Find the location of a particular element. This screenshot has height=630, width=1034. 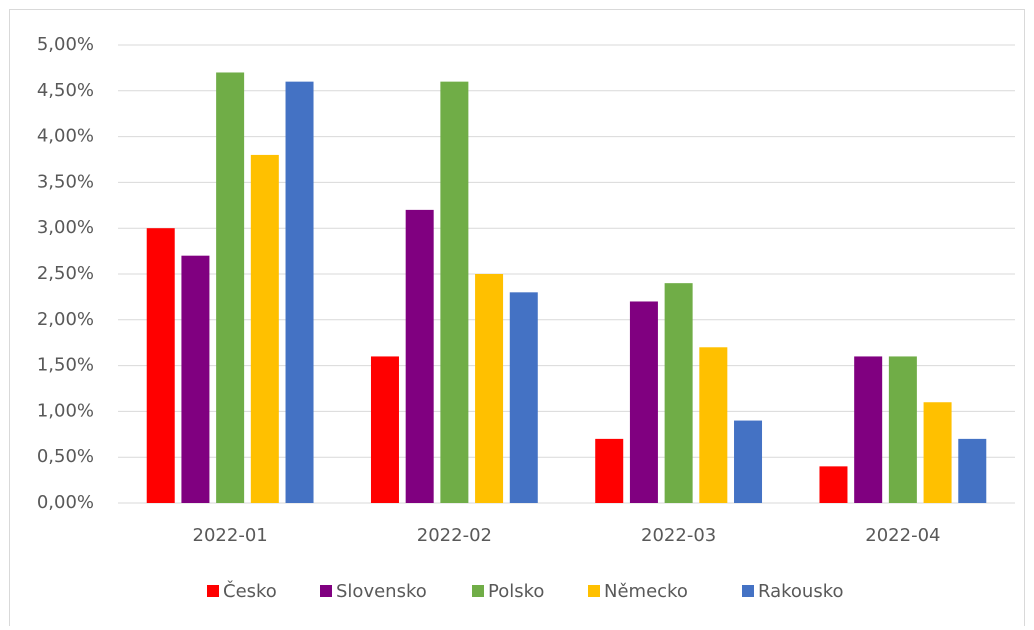

y-tick-label: 1,50% is located at coordinates (65, 365).